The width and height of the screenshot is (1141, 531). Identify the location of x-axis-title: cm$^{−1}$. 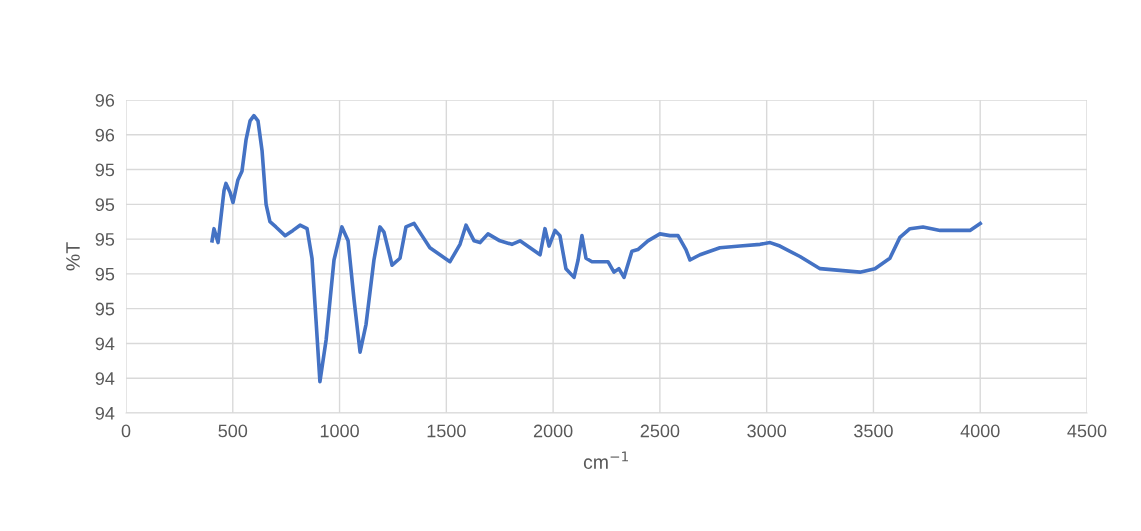
(605, 460).